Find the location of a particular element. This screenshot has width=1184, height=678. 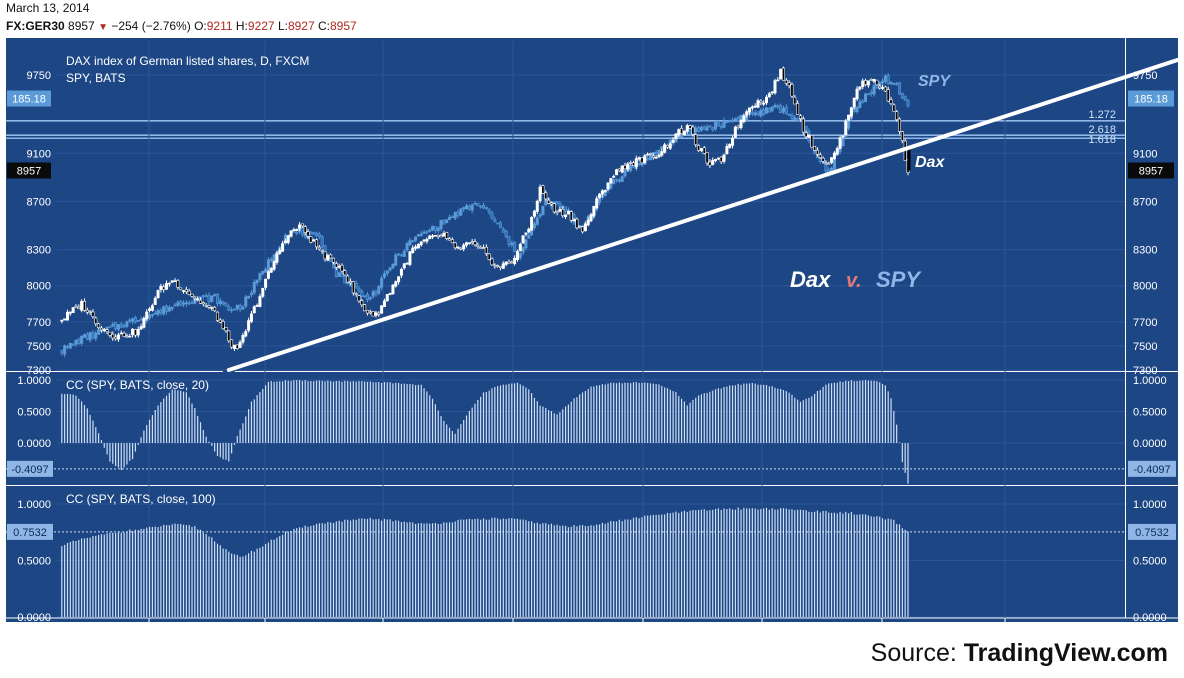

high-label: H: is located at coordinates (241, 26).